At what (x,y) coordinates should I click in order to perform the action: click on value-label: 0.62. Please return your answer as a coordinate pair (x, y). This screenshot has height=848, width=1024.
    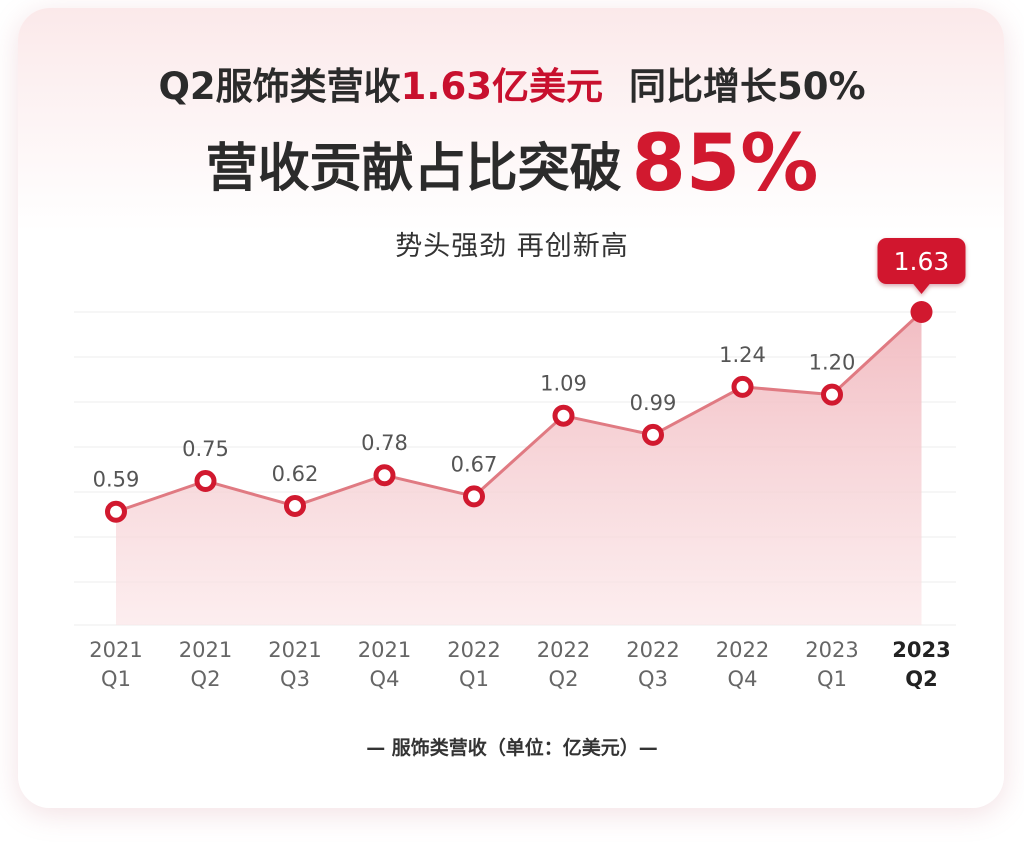
    Looking at the image, I should click on (295, 474).